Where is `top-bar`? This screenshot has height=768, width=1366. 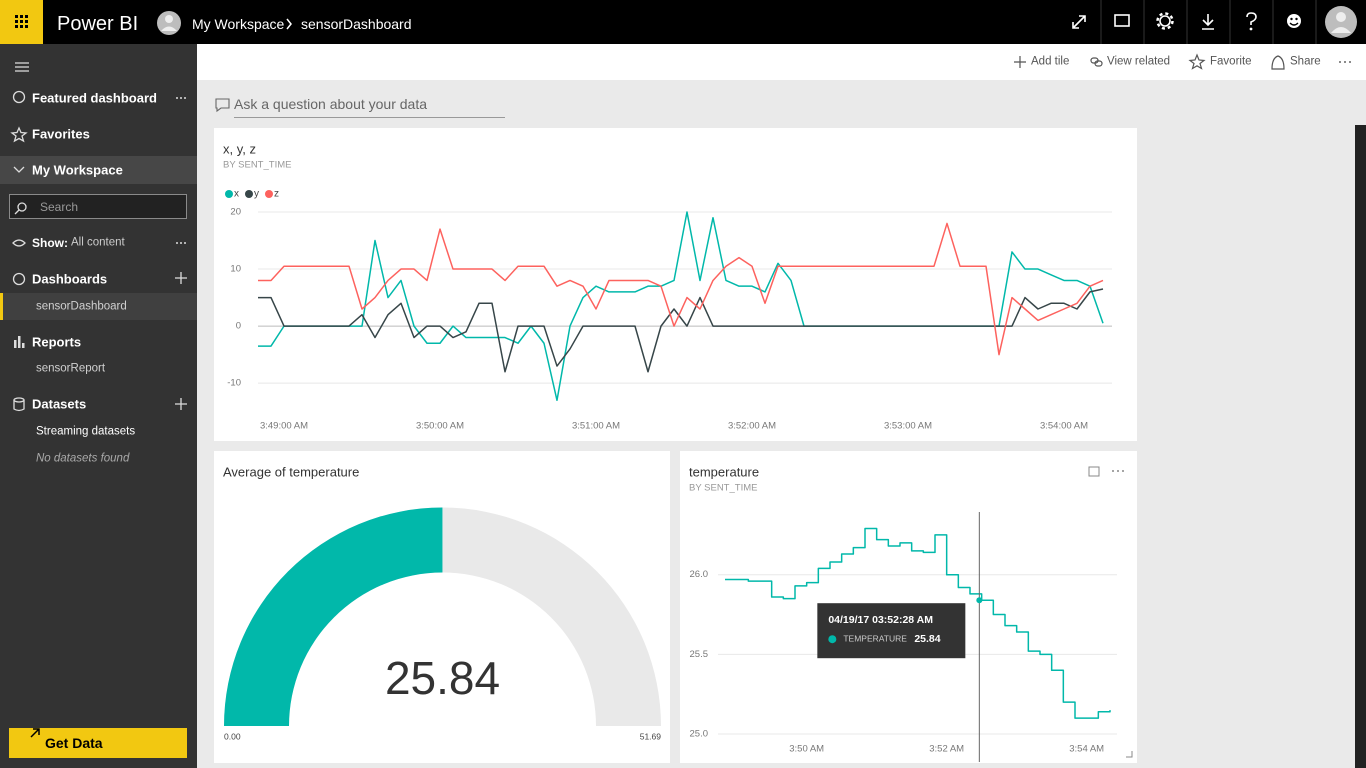 top-bar is located at coordinates (683, 22).